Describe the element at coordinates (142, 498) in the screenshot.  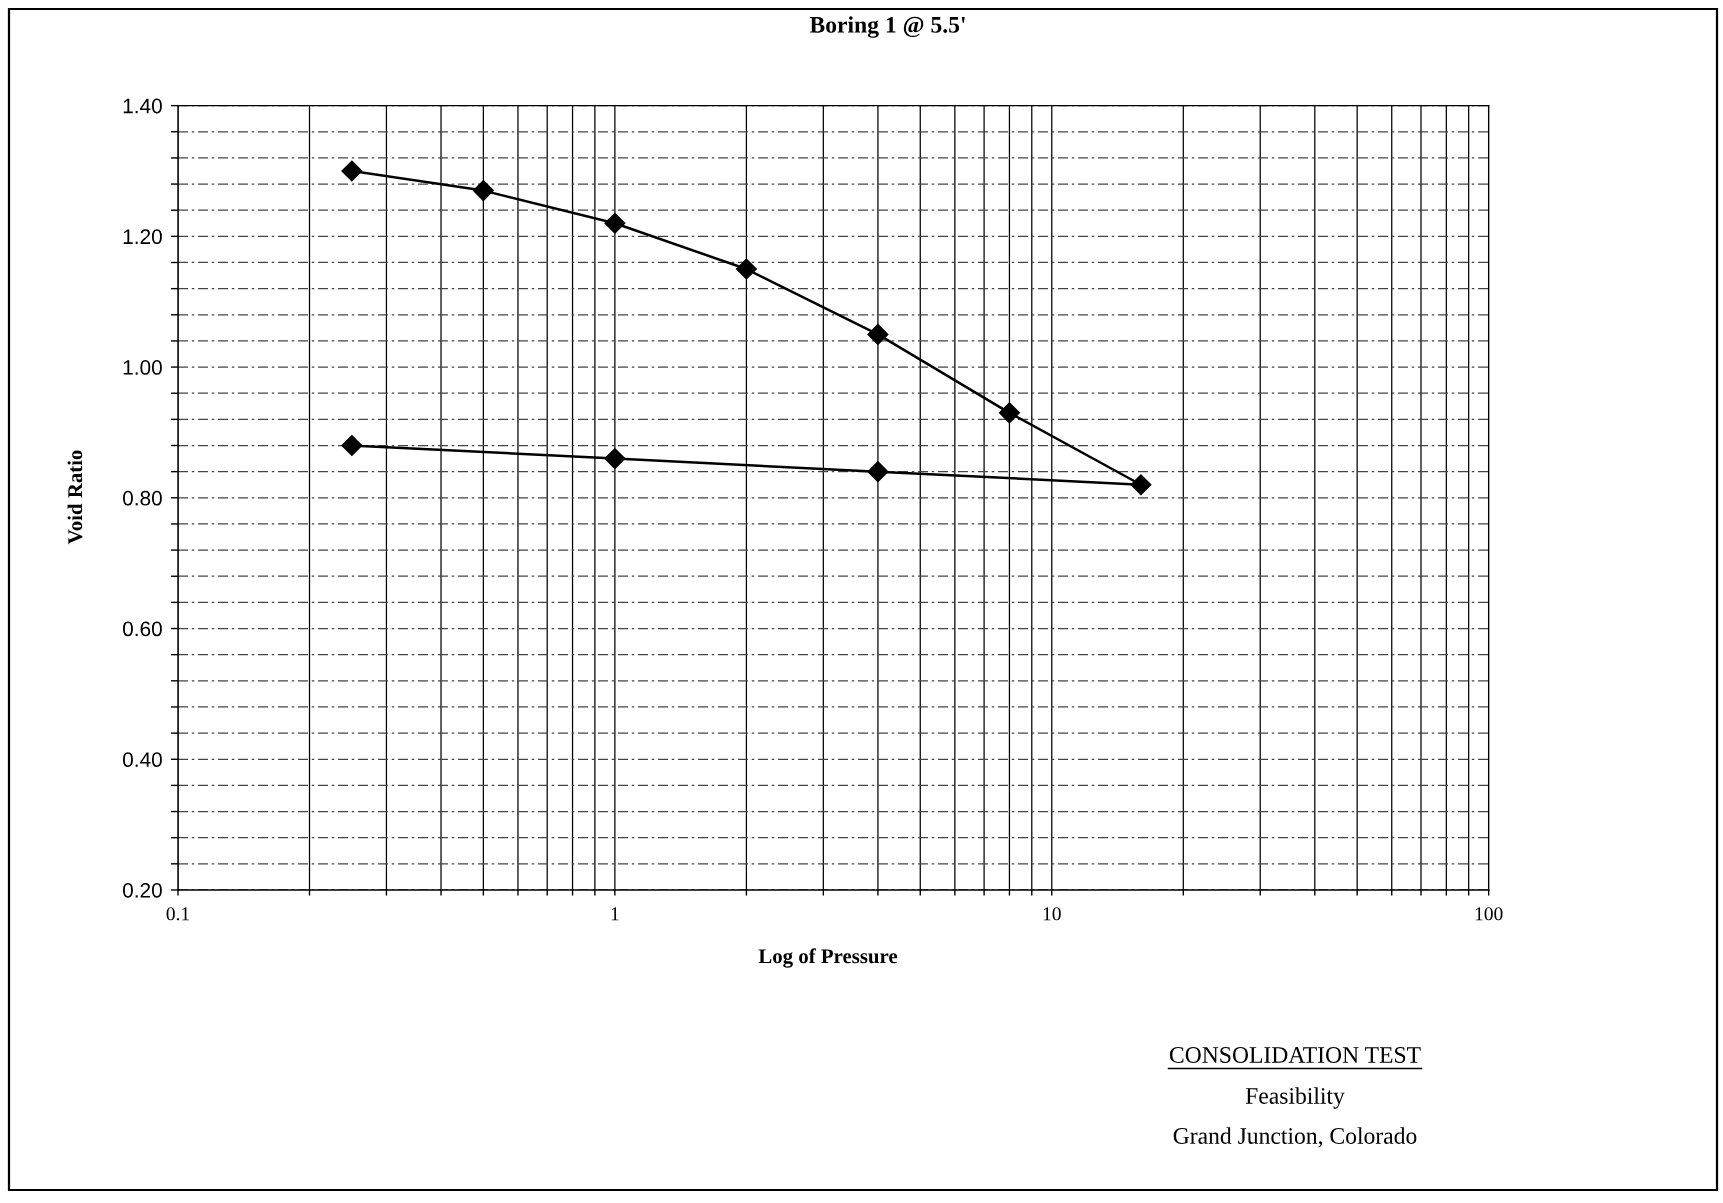
I see `y-tick-label: 0.80` at that location.